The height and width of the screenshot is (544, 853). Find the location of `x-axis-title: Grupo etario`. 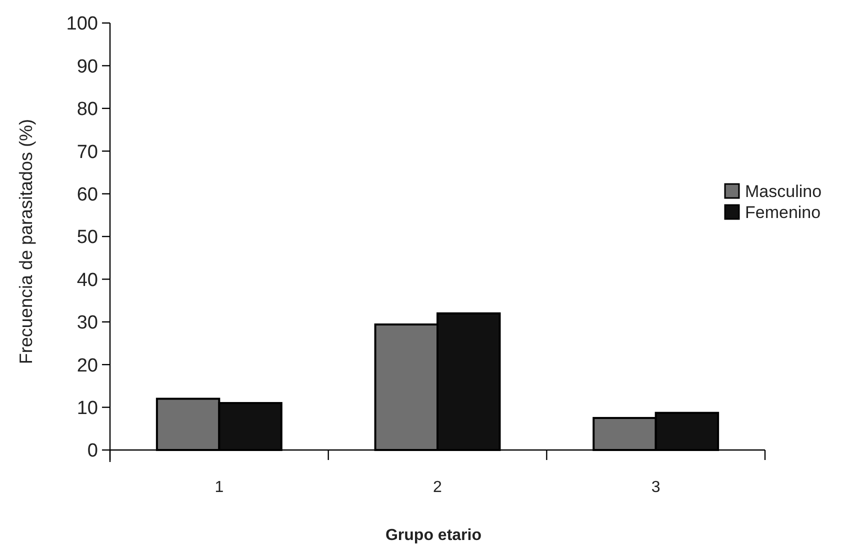

x-axis-title: Grupo etario is located at coordinates (433, 535).